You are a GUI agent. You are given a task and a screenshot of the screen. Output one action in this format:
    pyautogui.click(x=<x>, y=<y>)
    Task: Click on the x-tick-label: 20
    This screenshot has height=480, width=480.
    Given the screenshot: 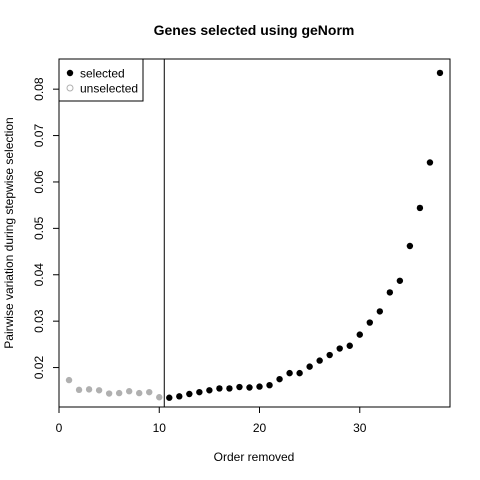 What is the action you would take?
    pyautogui.click(x=260, y=428)
    